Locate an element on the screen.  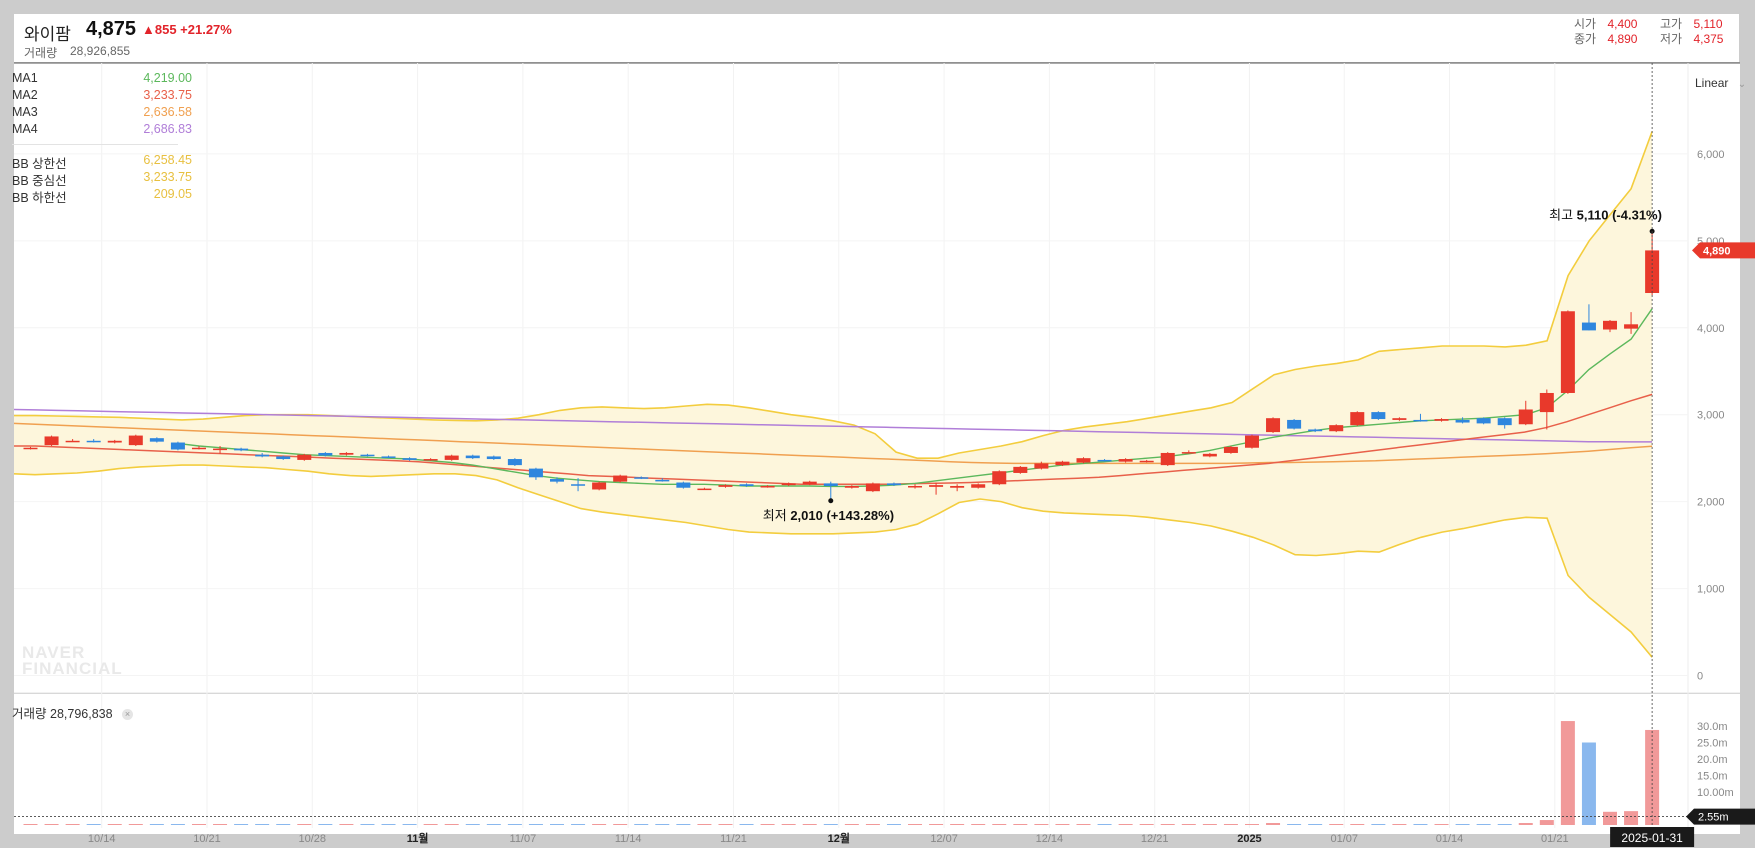
x-tick-label: 10/28 is located at coordinates (313, 839).